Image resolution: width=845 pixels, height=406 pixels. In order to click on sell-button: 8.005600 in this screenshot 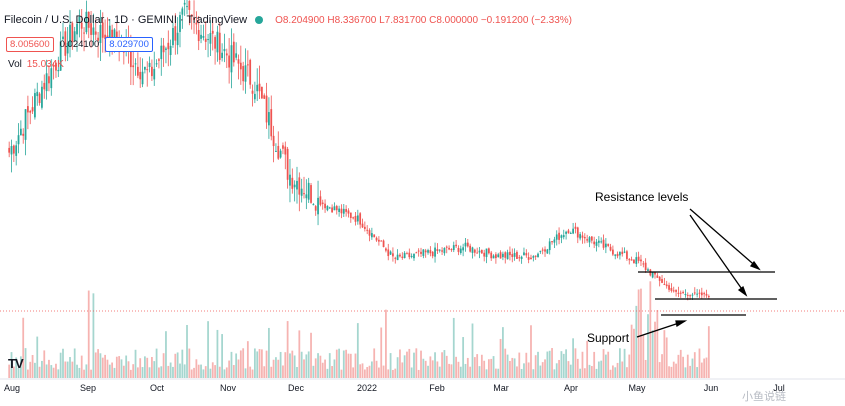, I will do `click(30, 44)`.